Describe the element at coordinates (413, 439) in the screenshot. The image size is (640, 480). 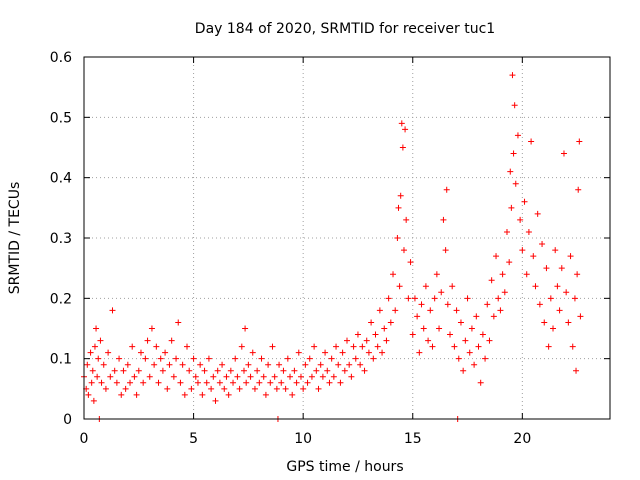
I see `x-tick-label: 15` at that location.